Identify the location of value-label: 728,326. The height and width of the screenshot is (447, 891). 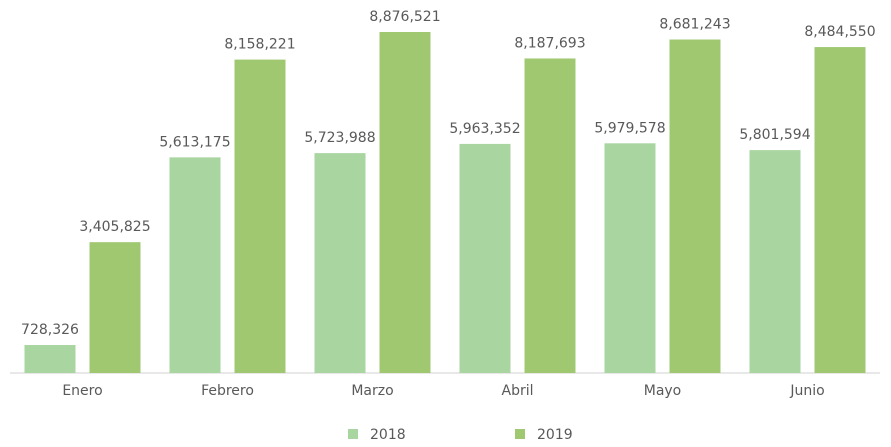
(50, 330).